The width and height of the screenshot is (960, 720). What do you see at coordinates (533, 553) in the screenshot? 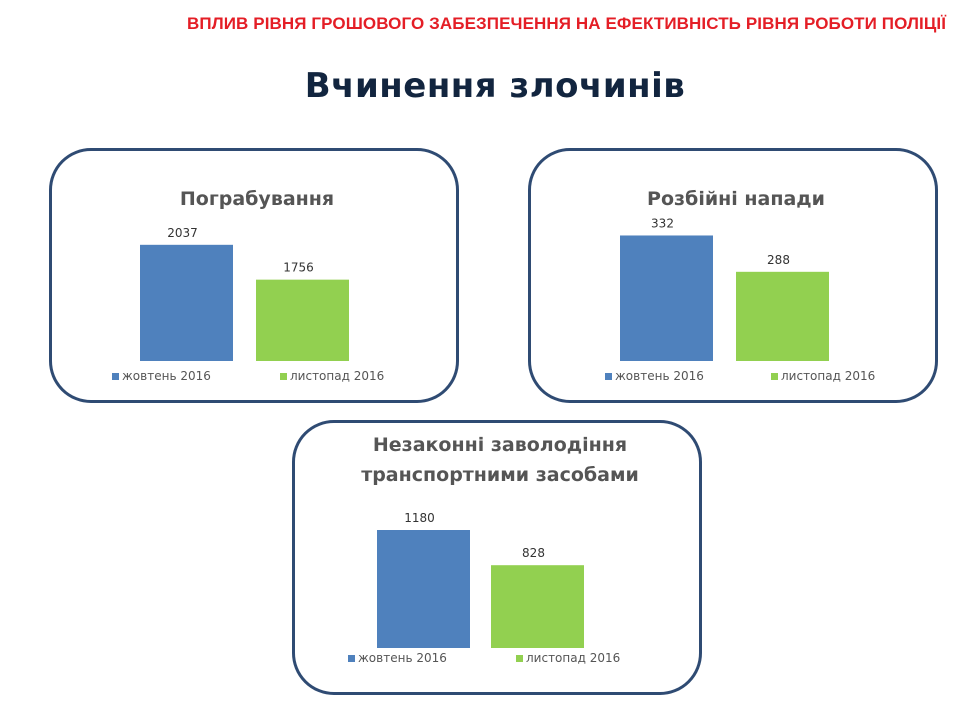
I see `data-label: 828` at bounding box center [533, 553].